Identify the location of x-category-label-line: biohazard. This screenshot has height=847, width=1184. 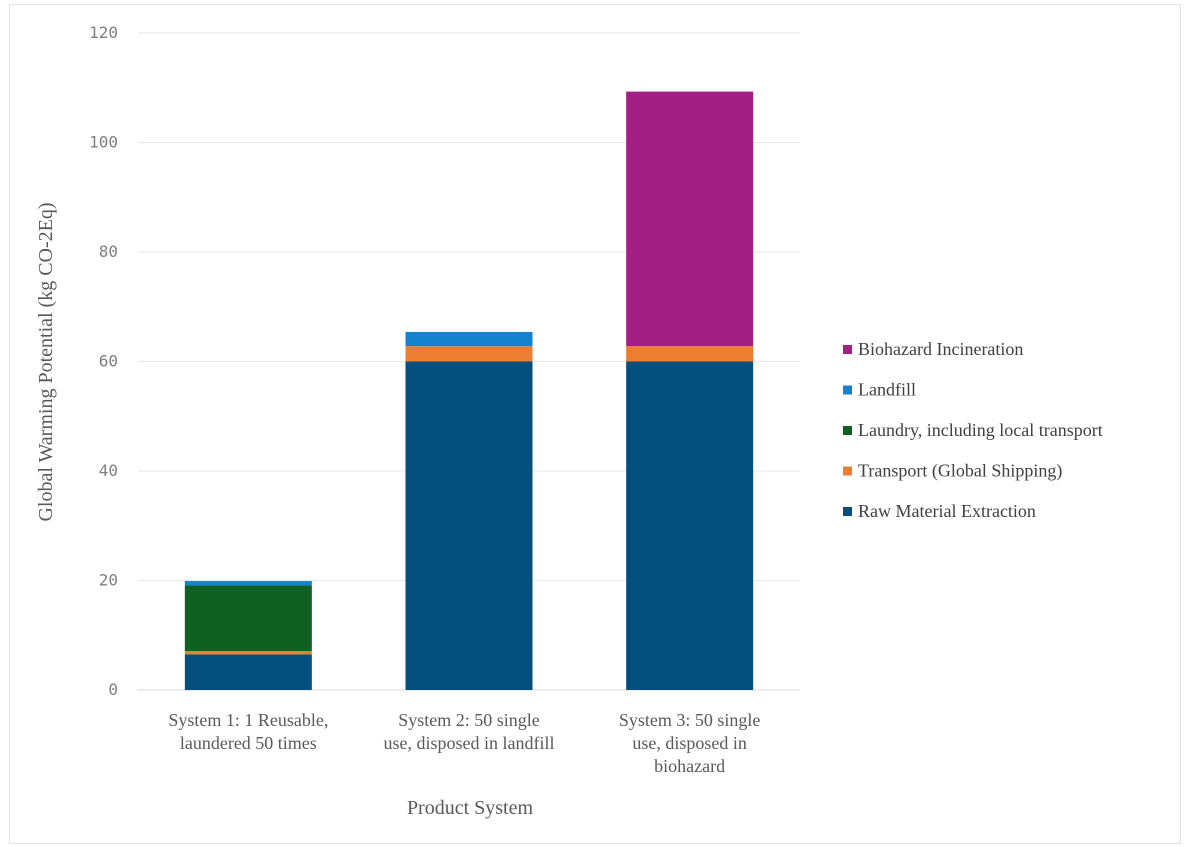
(689, 766).